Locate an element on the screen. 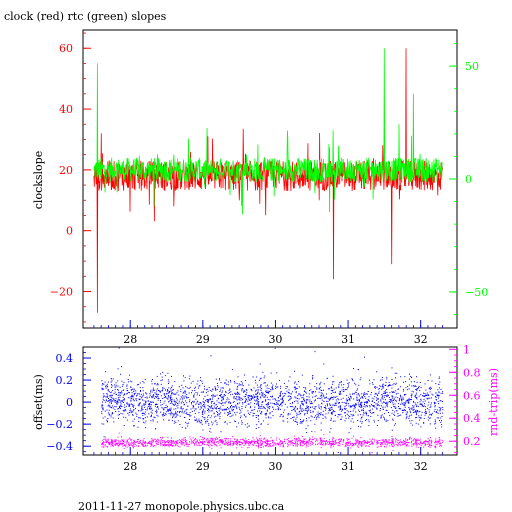  top-y2-tick-label: −50 is located at coordinates (476, 292).